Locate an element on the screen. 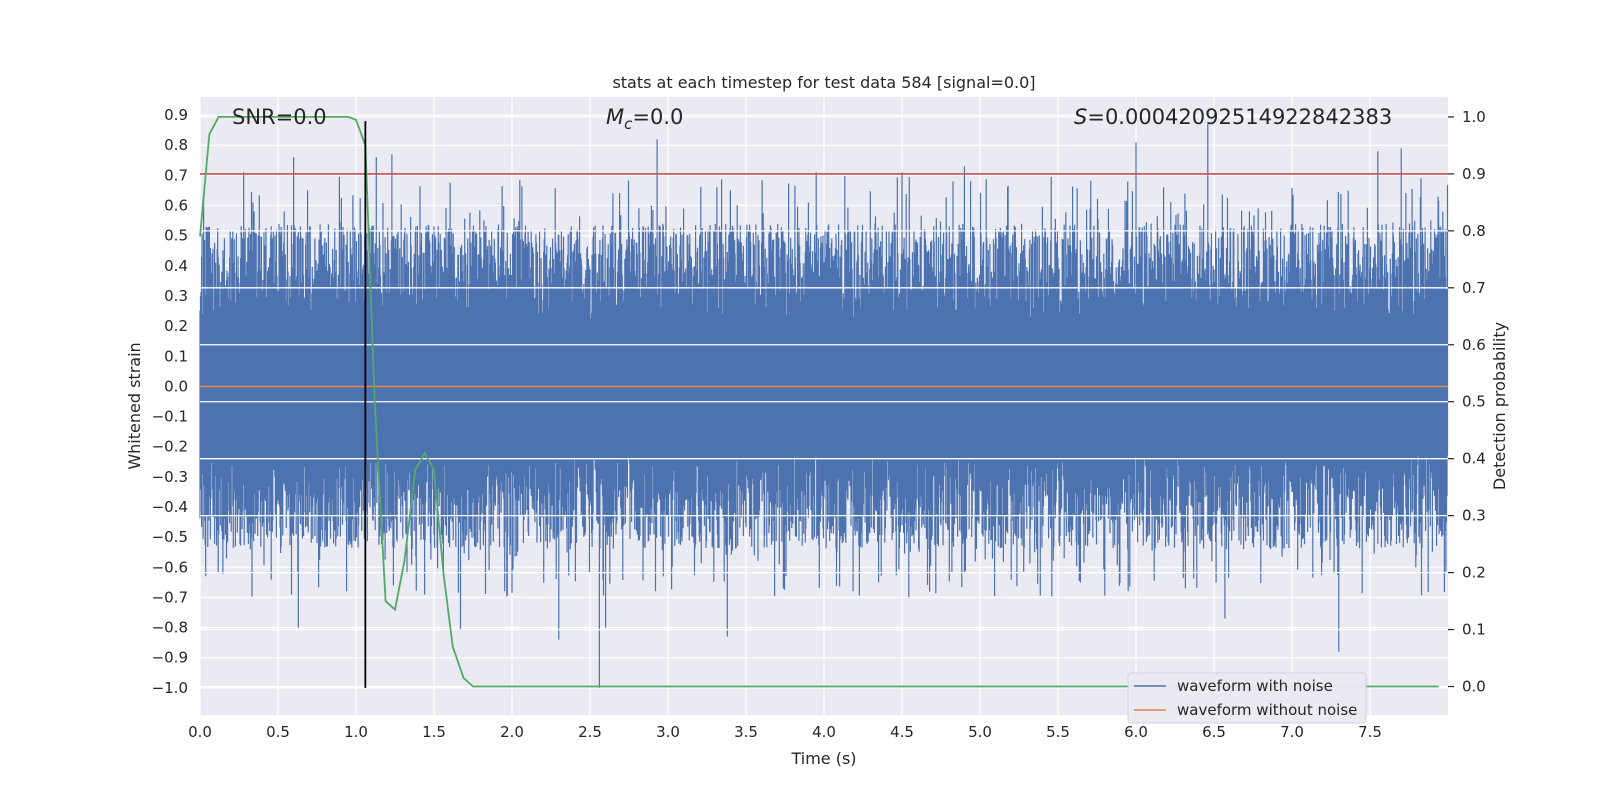 This screenshot has width=1600, height=800. chirp-mass-annotation: Mc=0.0 is located at coordinates (644, 119).